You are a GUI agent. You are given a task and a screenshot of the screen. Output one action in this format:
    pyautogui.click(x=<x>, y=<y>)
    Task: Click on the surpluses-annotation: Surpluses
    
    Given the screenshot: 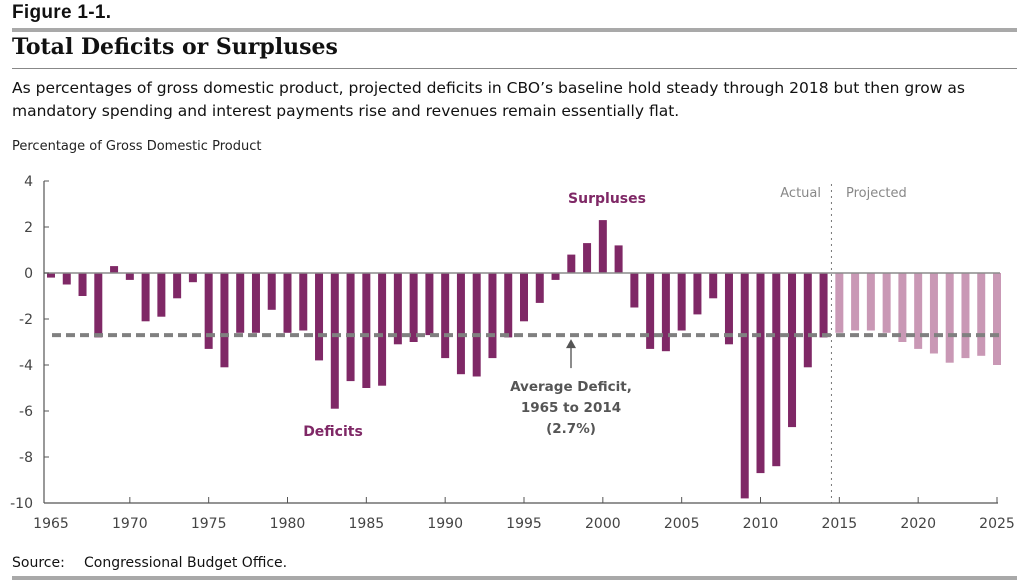 What is the action you would take?
    pyautogui.click(x=607, y=199)
    